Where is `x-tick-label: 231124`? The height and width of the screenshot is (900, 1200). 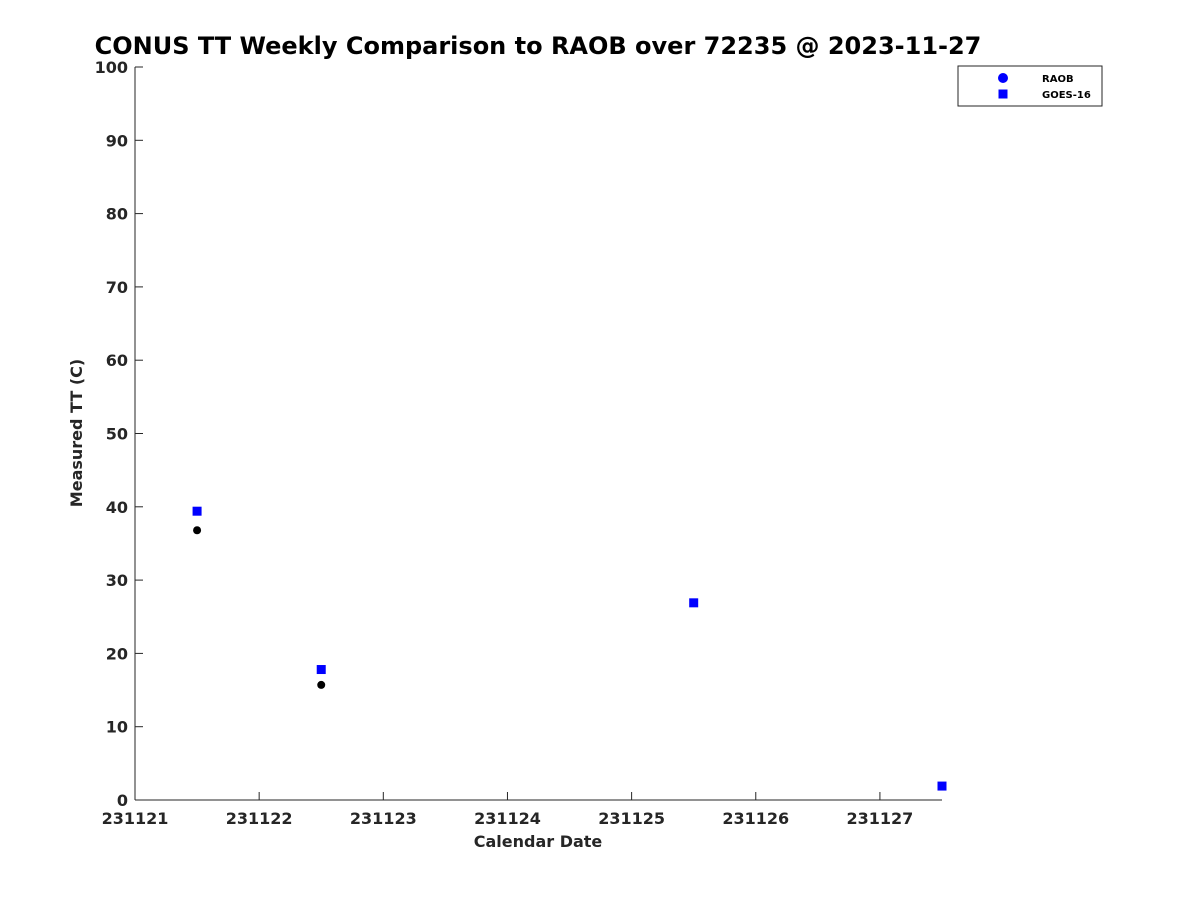
x-tick-label: 231124 is located at coordinates (507, 818).